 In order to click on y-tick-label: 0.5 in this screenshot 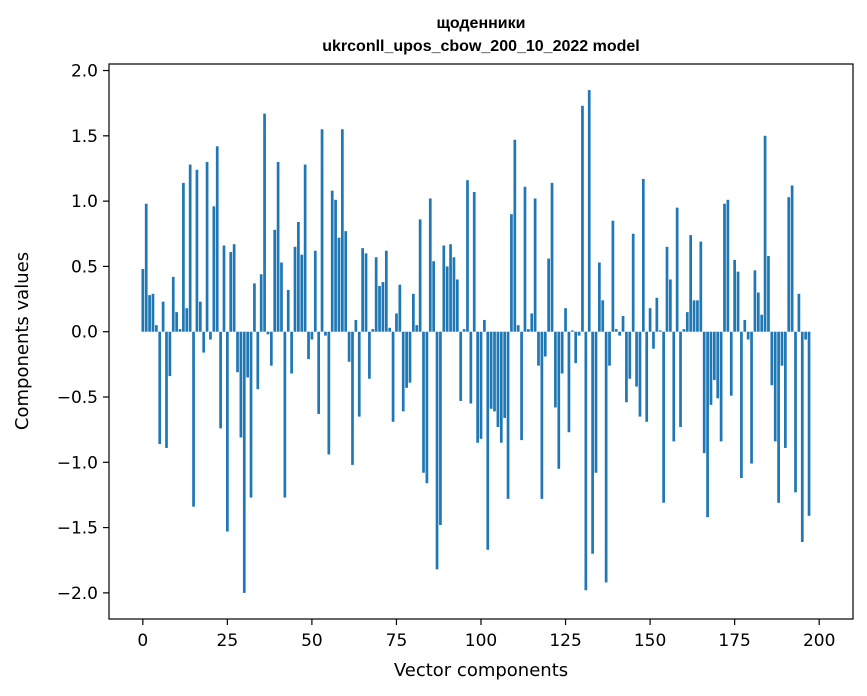, I will do `click(84, 267)`.